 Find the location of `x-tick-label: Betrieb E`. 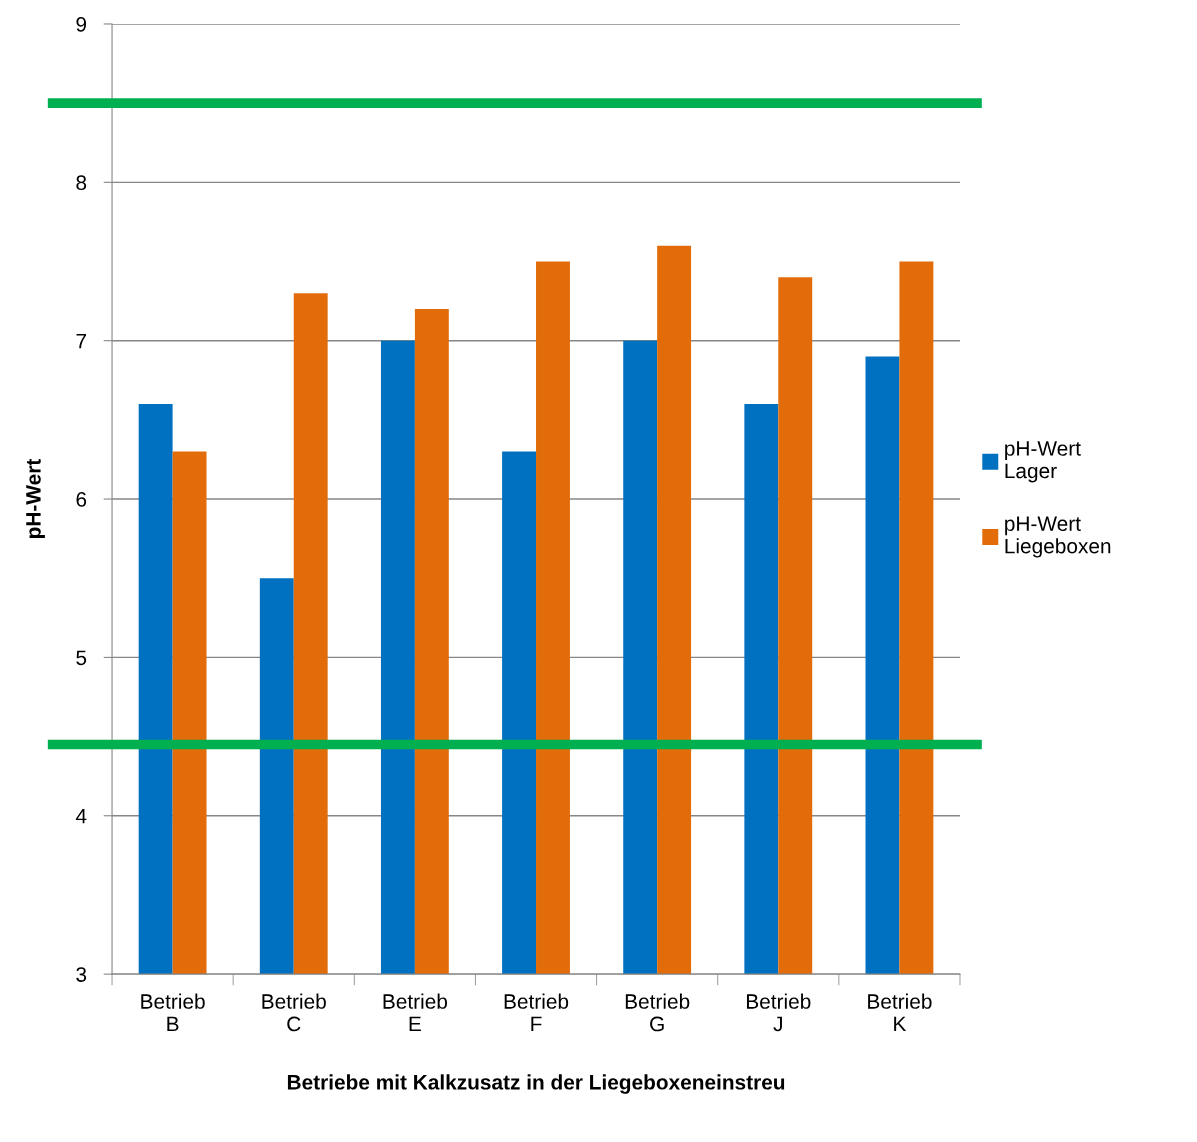

x-tick-label: Betrieb E is located at coordinates (415, 1012).